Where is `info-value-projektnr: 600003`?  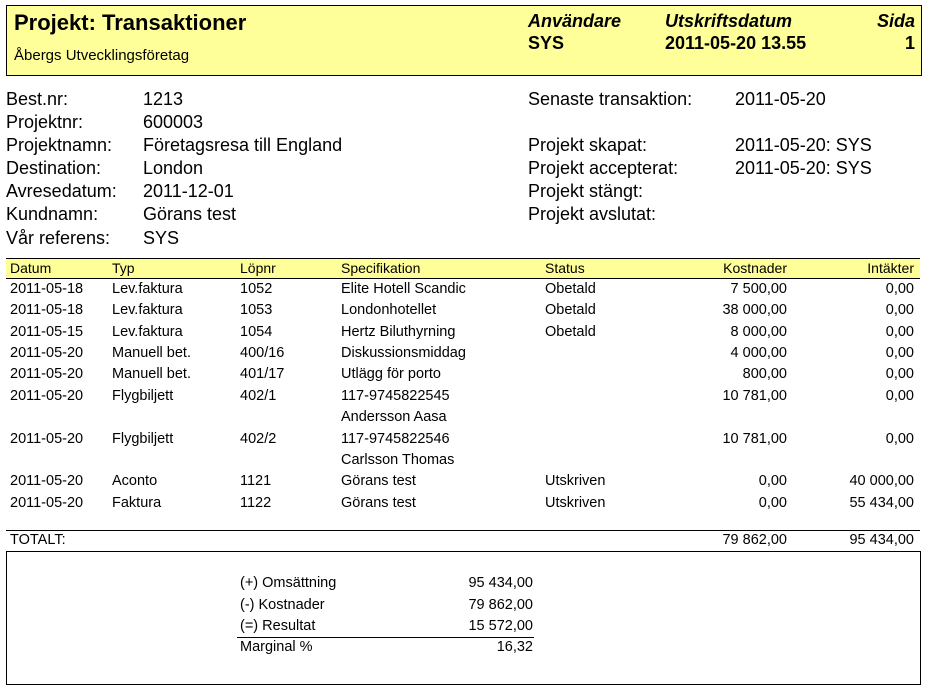 info-value-projektnr: 600003 is located at coordinates (173, 122).